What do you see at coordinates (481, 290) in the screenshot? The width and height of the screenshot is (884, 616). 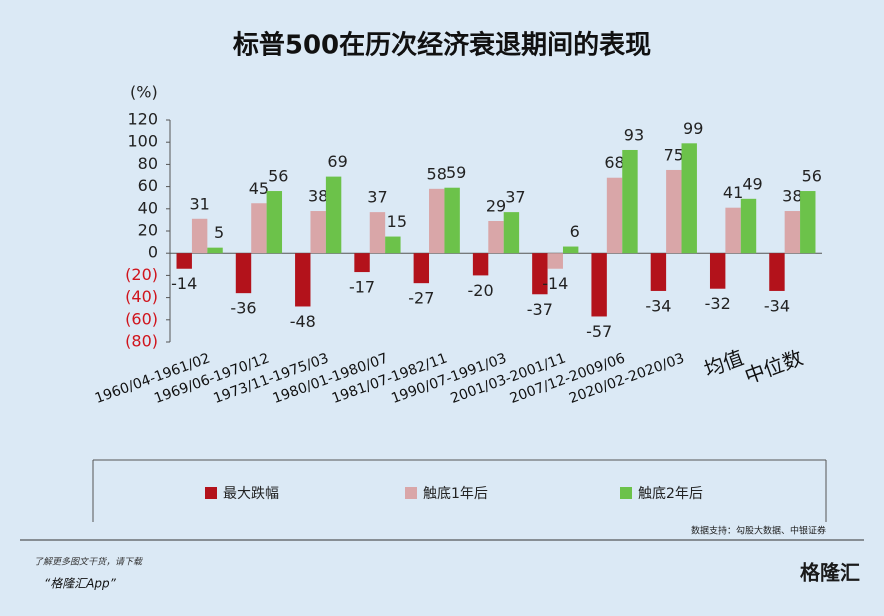 I see `value-label: -20` at bounding box center [481, 290].